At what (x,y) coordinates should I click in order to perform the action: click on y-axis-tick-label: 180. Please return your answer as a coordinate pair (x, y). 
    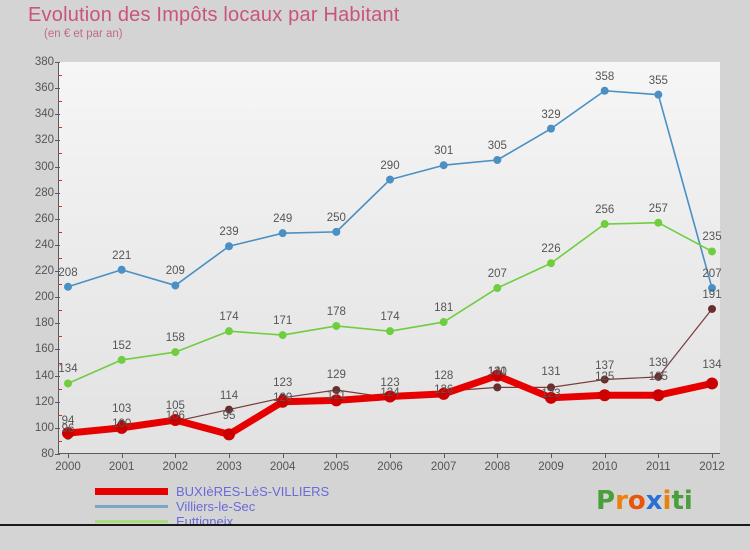
    Looking at the image, I should click on (44, 323).